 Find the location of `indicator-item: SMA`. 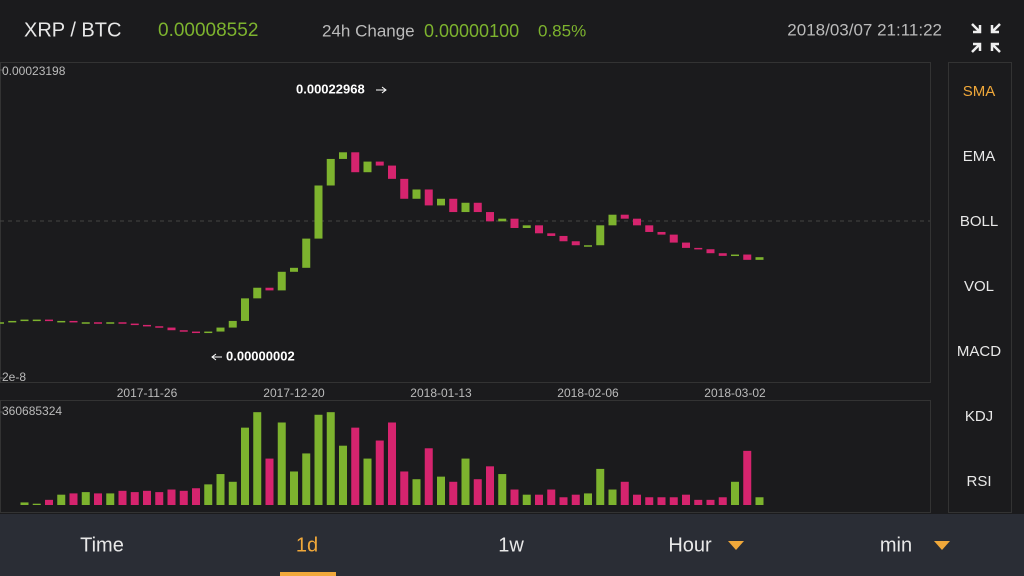

indicator-item: SMA is located at coordinates (979, 91).